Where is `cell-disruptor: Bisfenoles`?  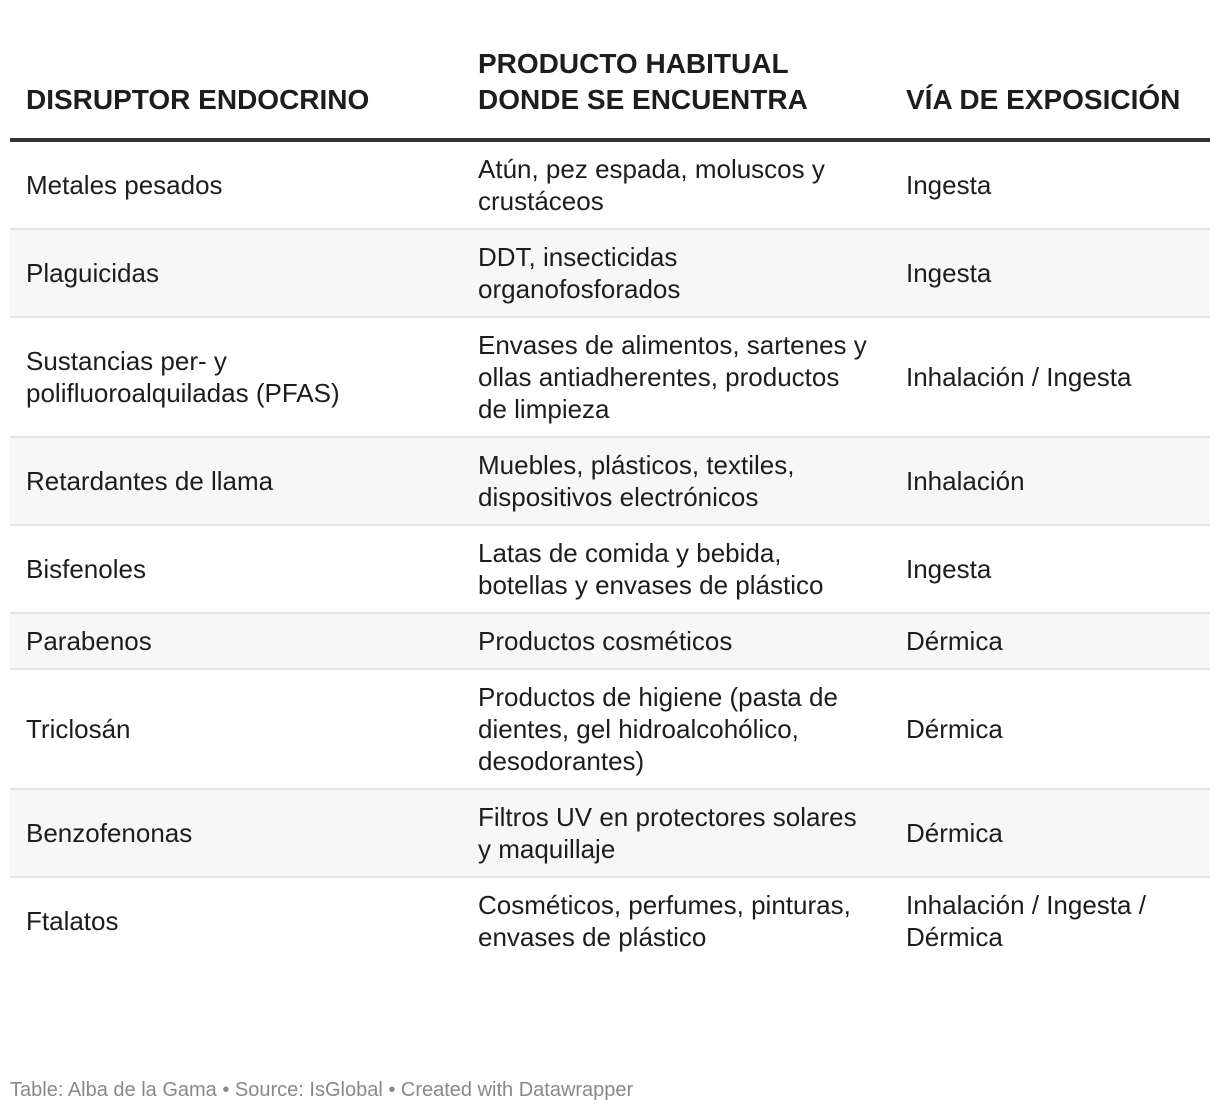 cell-disruptor: Bisfenoles is located at coordinates (236, 569).